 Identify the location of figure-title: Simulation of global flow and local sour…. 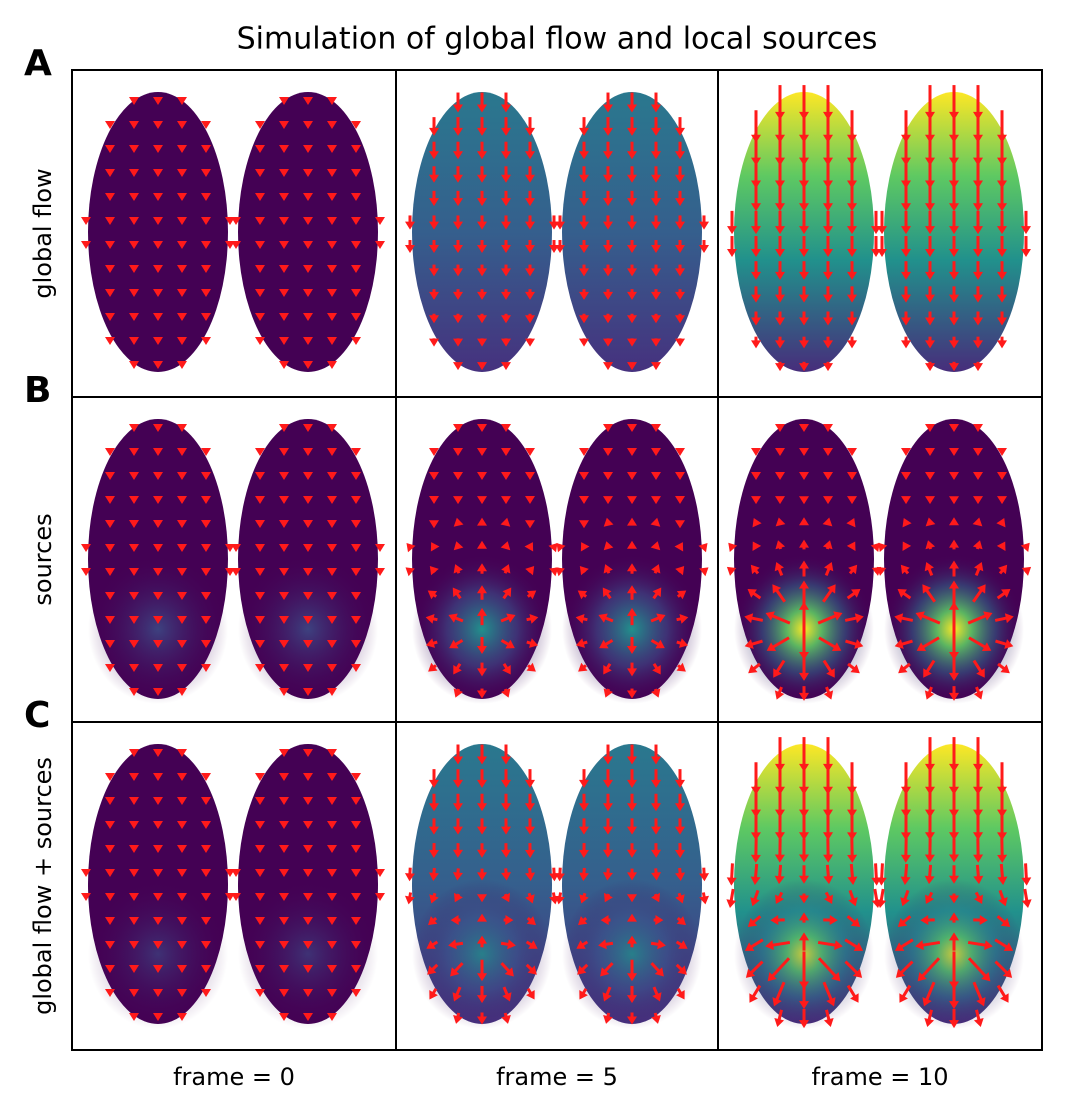
(557, 39).